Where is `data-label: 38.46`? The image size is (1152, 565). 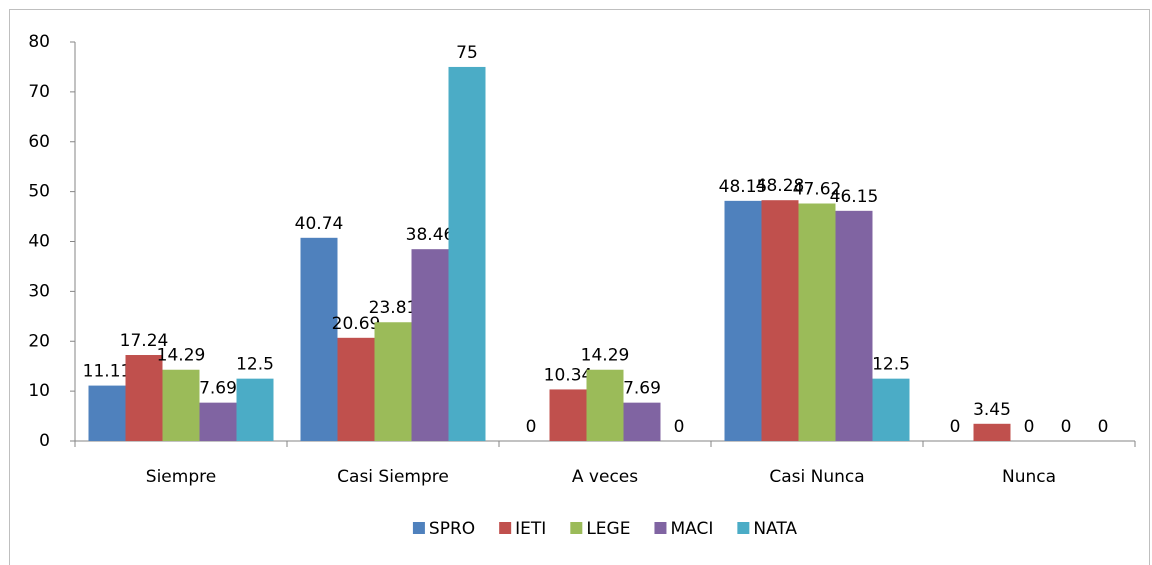
data-label: 38.46 is located at coordinates (430, 235).